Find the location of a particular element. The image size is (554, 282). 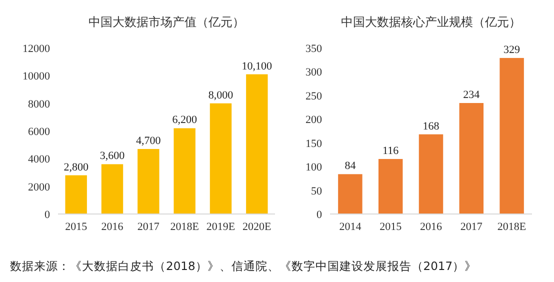

y-tick-label: 50 is located at coordinates (316, 191).